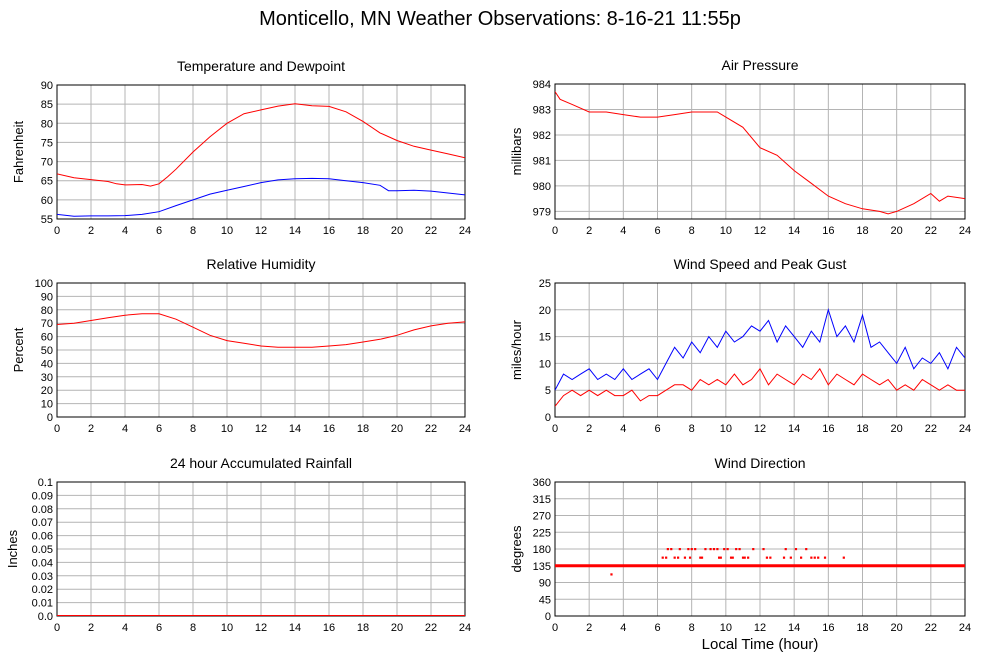  Describe the element at coordinates (329, 628) in the screenshot. I see `chart-rain-x-tick-label: 16` at that location.